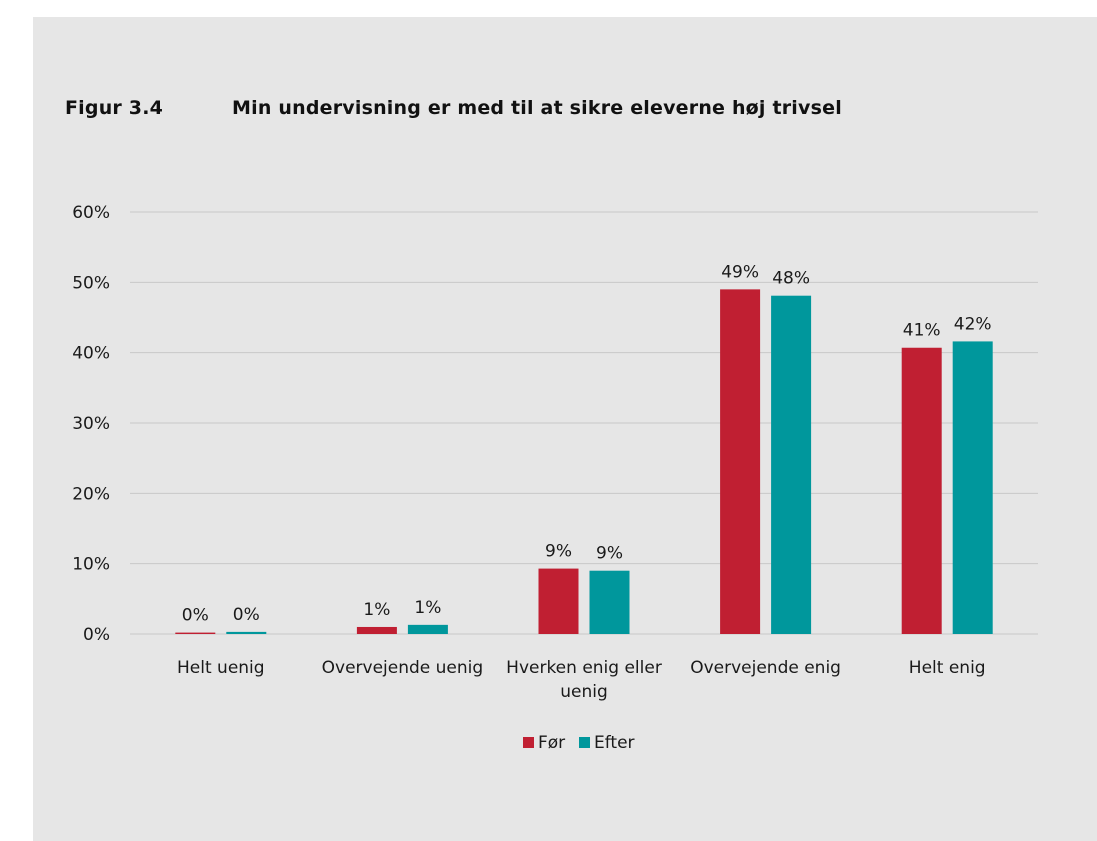 Image resolution: width=1097 pixels, height=841 pixels. I want to click on category-label: Helt enig, so click(947, 668).